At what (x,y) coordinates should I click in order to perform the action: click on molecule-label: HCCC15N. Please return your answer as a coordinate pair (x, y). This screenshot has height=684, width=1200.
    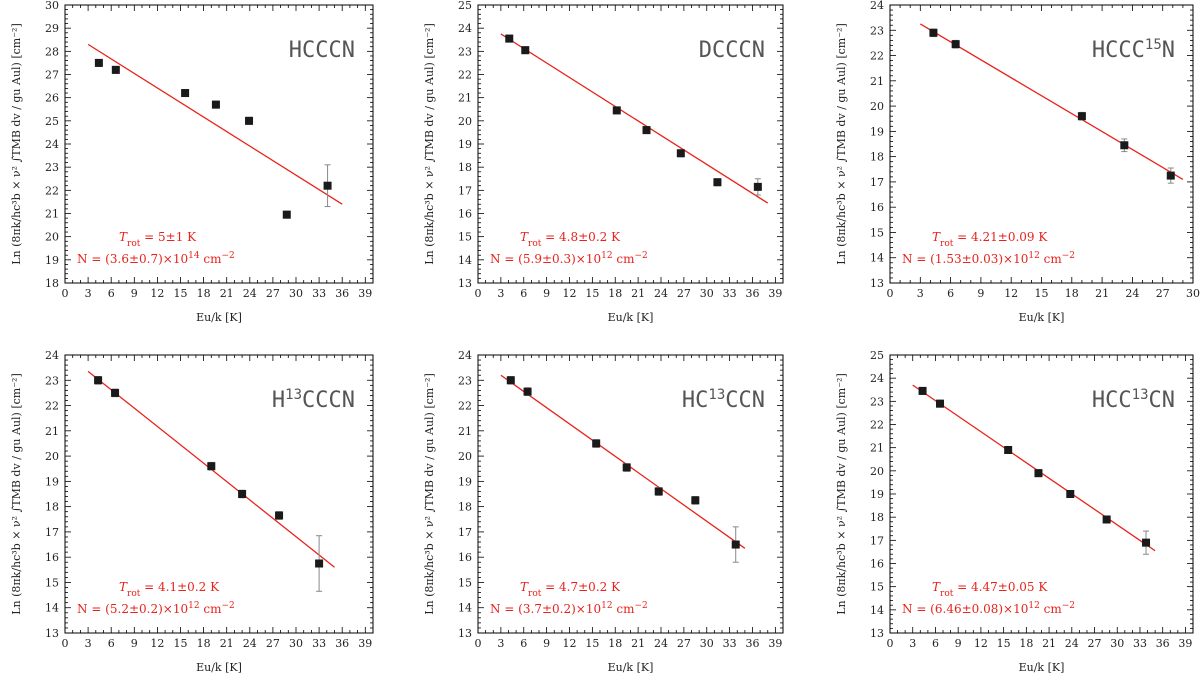
    Looking at the image, I should click on (1133, 50).